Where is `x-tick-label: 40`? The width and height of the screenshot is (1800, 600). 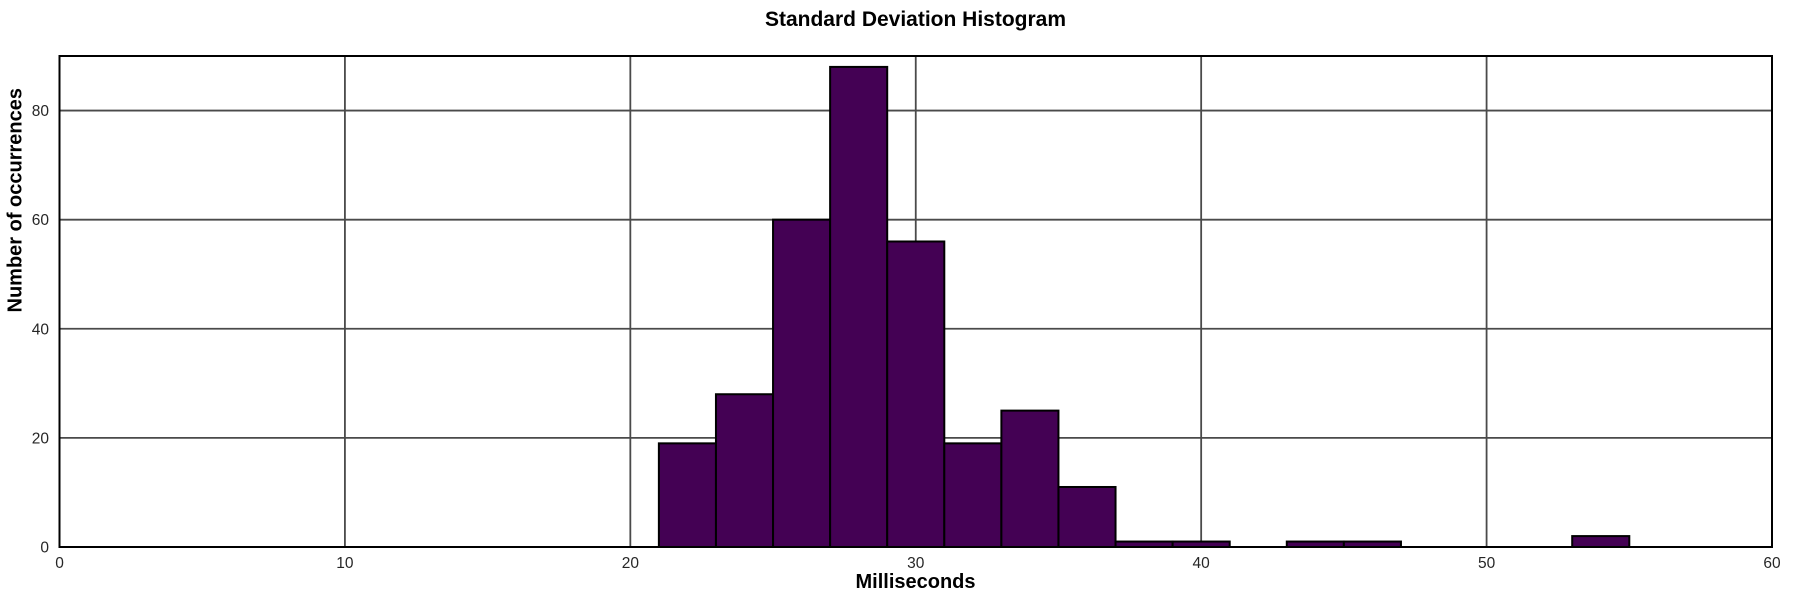 x-tick-label: 40 is located at coordinates (1202, 563).